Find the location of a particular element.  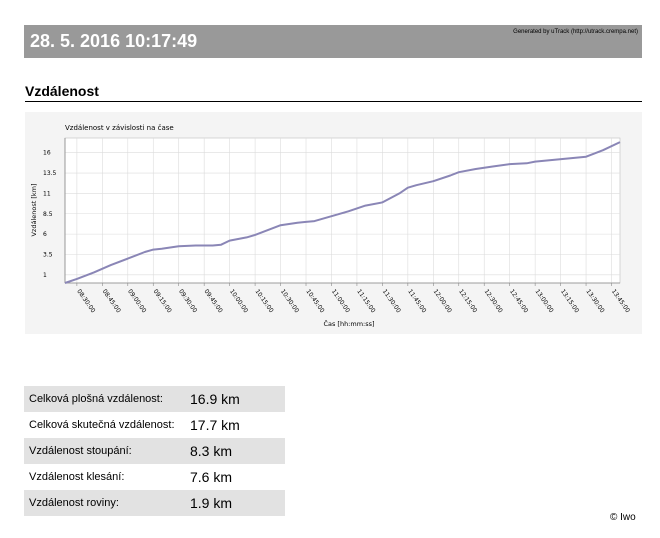

x-tick-label: 09:45:00 is located at coordinates (213, 301).